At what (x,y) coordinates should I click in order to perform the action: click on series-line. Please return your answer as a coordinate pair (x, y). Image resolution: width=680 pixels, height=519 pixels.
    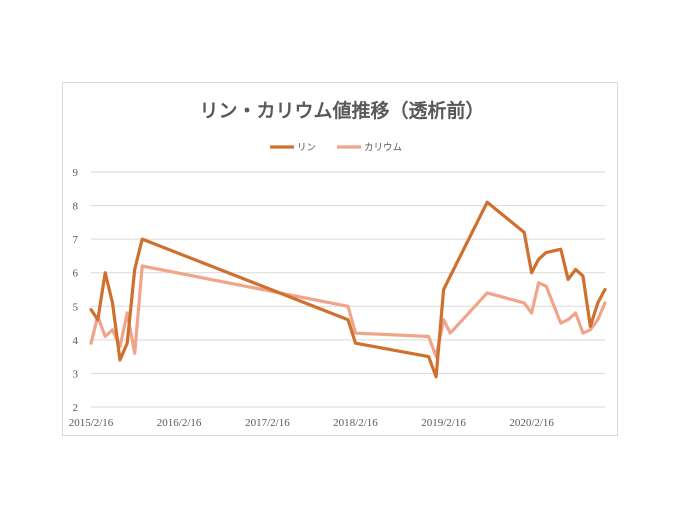
    Looking at the image, I should click on (348, 311).